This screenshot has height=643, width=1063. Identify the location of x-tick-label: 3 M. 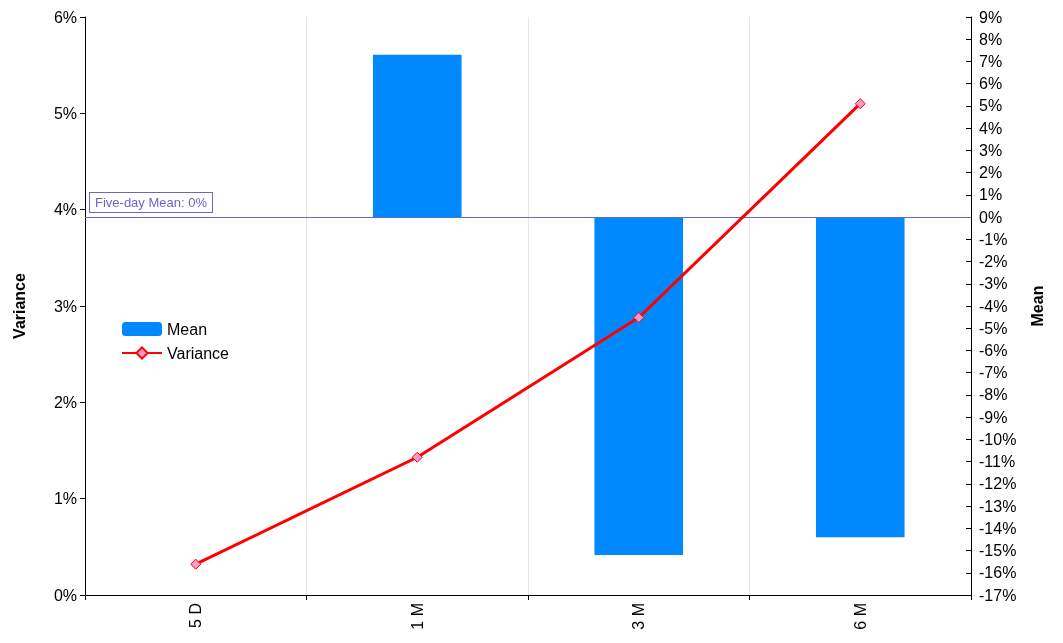
(639, 616).